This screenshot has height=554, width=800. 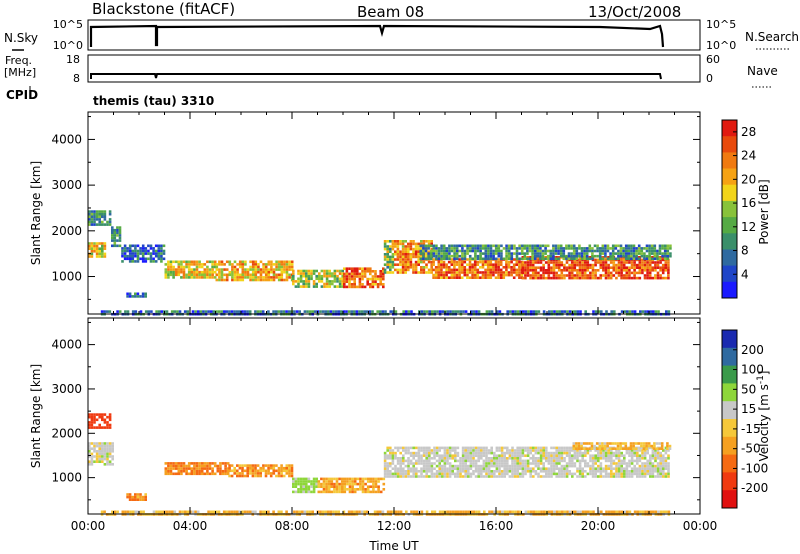 What do you see at coordinates (729, 274) in the screenshot?
I see `colorbar-segment` at bounding box center [729, 274].